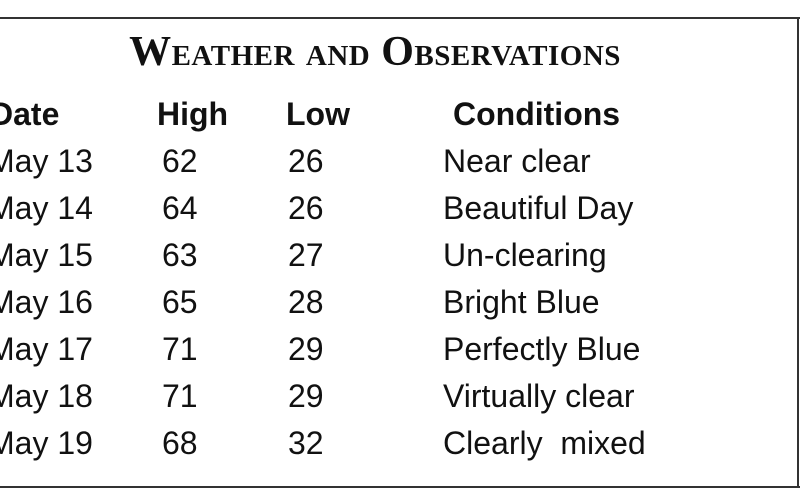  I want to click on right-rule, so click(798, 252).